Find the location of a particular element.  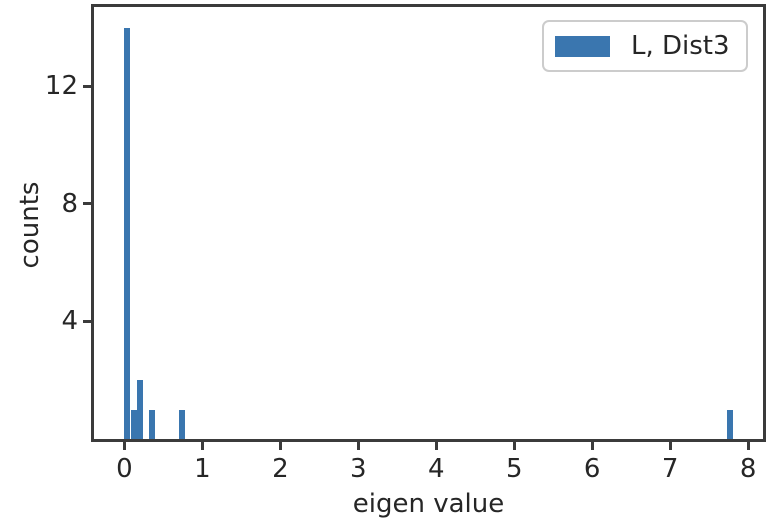

legend: L, Dist3 is located at coordinates (645, 46).